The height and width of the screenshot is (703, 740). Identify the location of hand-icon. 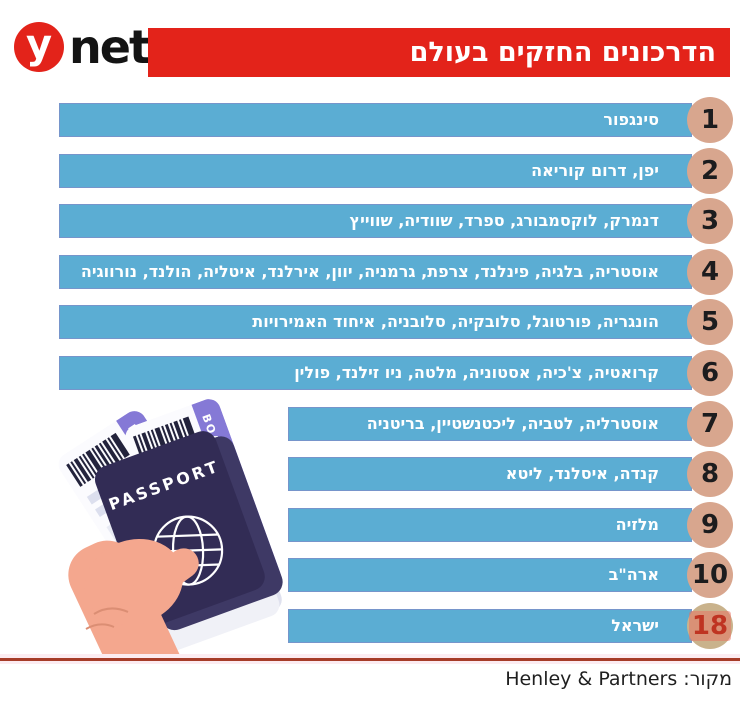
(133, 596).